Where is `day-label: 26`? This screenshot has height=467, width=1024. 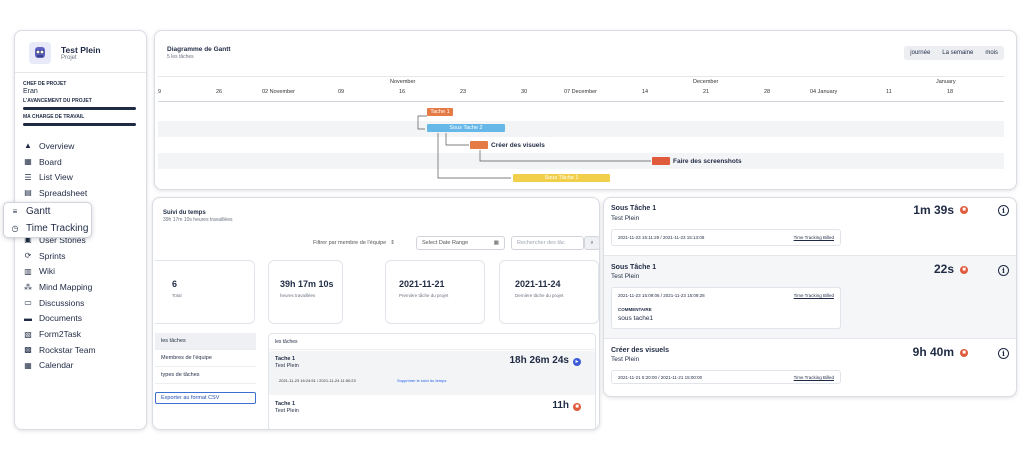
day-label: 26 is located at coordinates (219, 92).